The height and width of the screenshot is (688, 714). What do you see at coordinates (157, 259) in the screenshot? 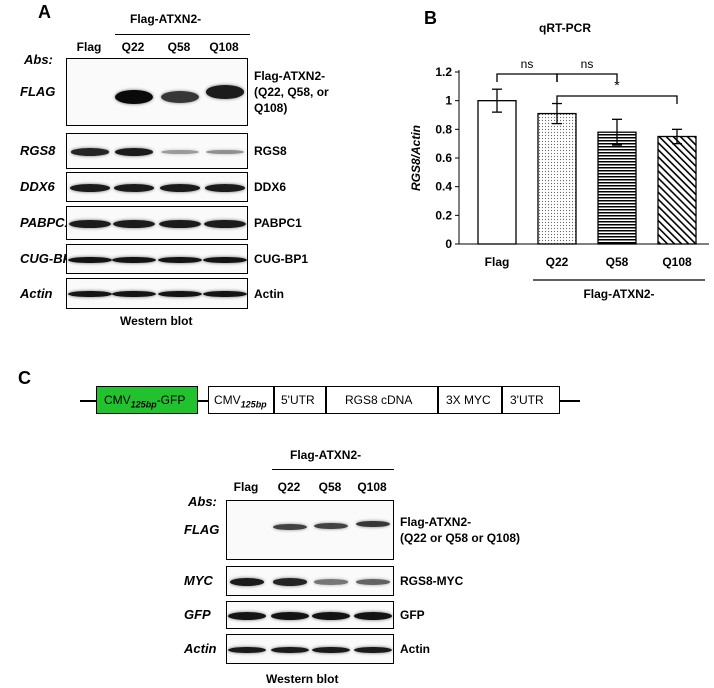
I see `panel-a-blot-cug-bp1` at bounding box center [157, 259].